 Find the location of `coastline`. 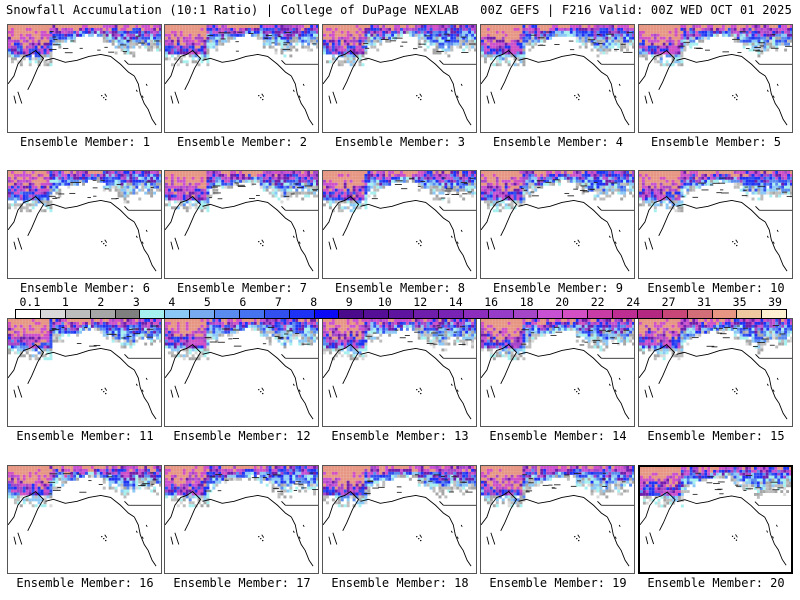

coastline is located at coordinates (145, 100).